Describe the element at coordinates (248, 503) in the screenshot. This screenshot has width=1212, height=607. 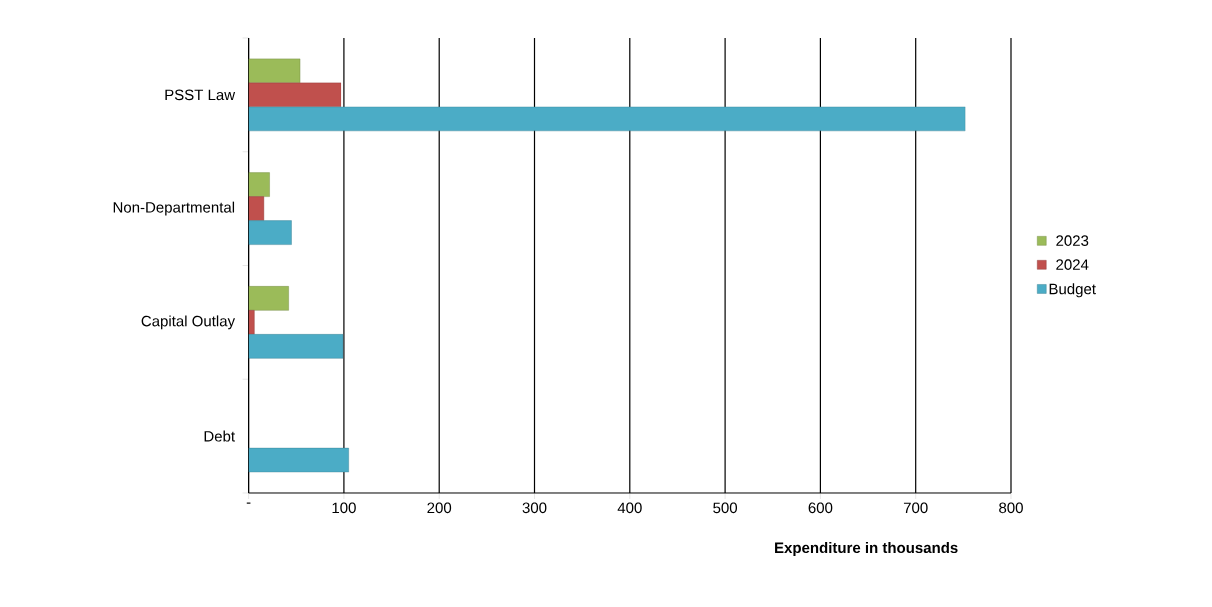
I see `x-tick-label: -` at that location.